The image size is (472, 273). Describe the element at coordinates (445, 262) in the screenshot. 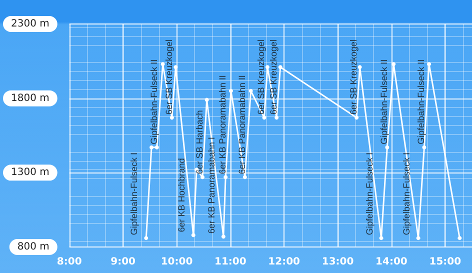

I see `x-tick-label: 15:00` at that location.